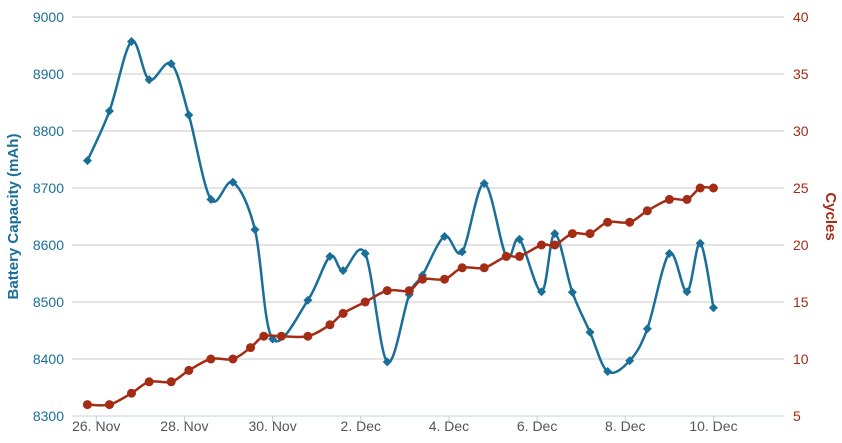 This screenshot has width=842, height=443. What do you see at coordinates (801, 131) in the screenshot?
I see `y-right-tick-label: 30` at bounding box center [801, 131].